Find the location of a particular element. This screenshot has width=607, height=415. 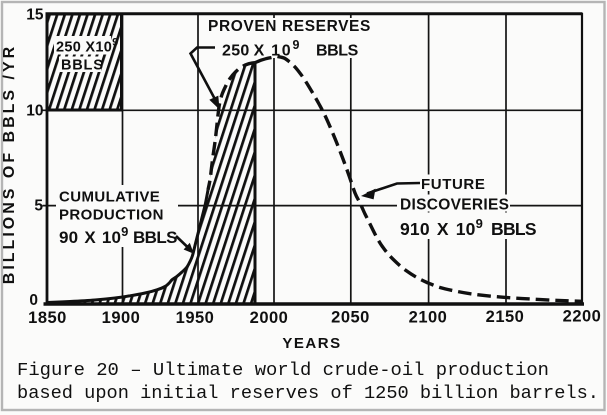

svg-text: 250 X109 is located at coordinates (87, 46).